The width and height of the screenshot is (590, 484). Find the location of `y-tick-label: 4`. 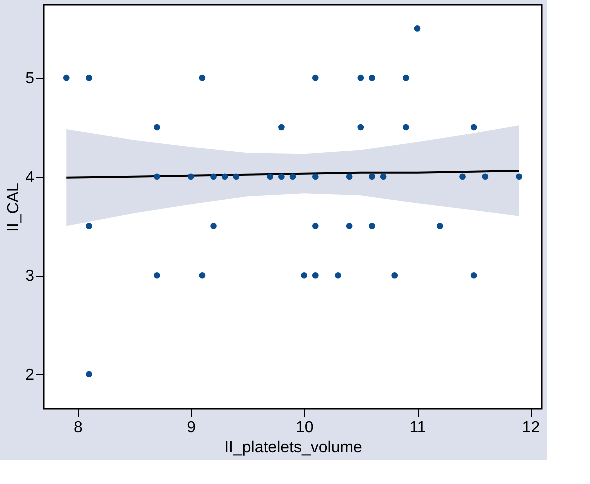

y-tick-label: 4 is located at coordinates (30, 177).